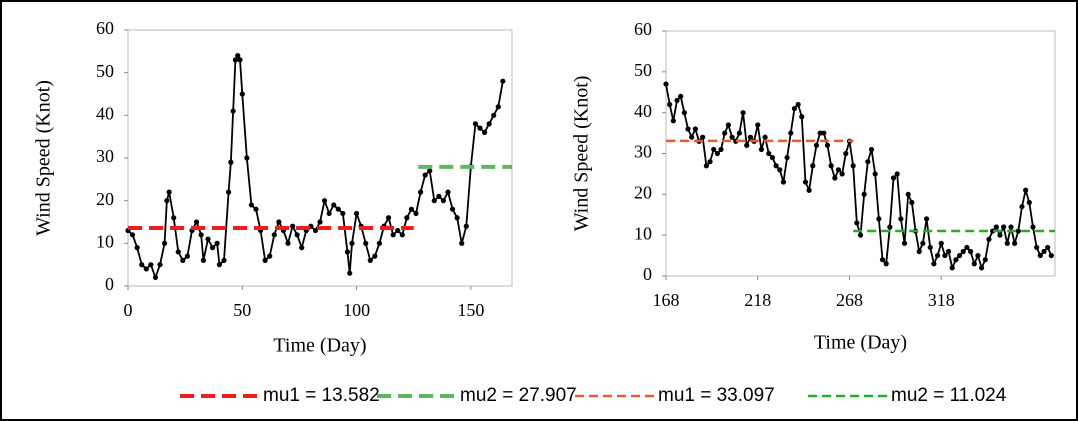  I want to click on y-tick-label: 30, so click(643, 152).